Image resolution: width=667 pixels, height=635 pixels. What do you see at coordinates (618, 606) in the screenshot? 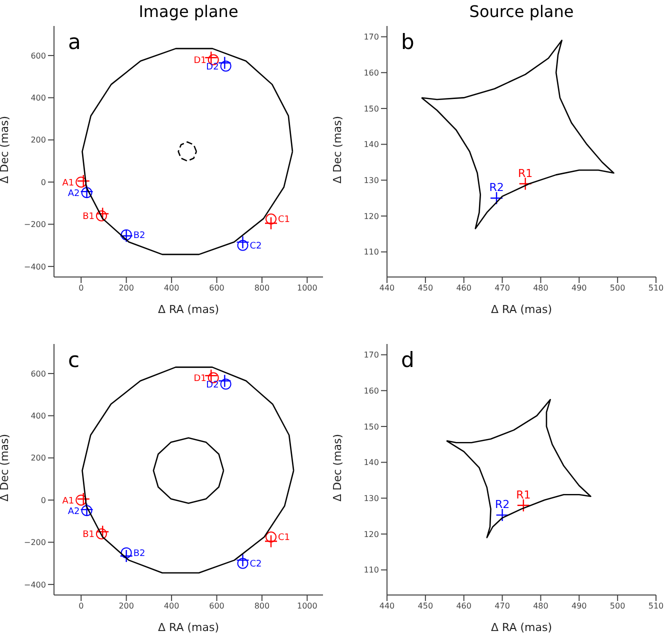
I see `x-tick-label: 500` at bounding box center [618, 606].